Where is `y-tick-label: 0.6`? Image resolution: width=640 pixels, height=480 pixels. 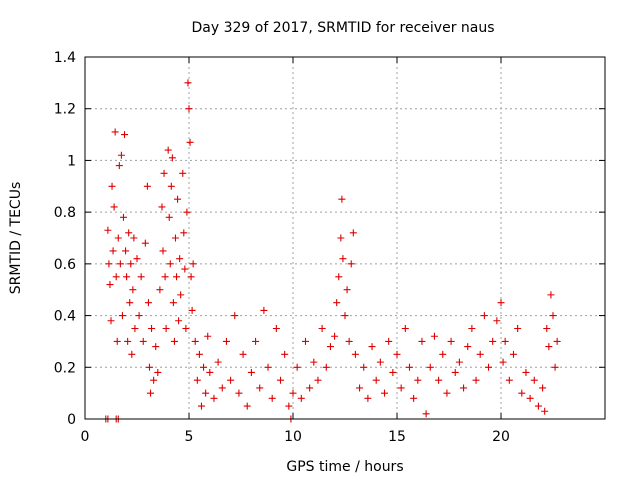
y-tick-label: 0.6 is located at coordinates (65, 265).